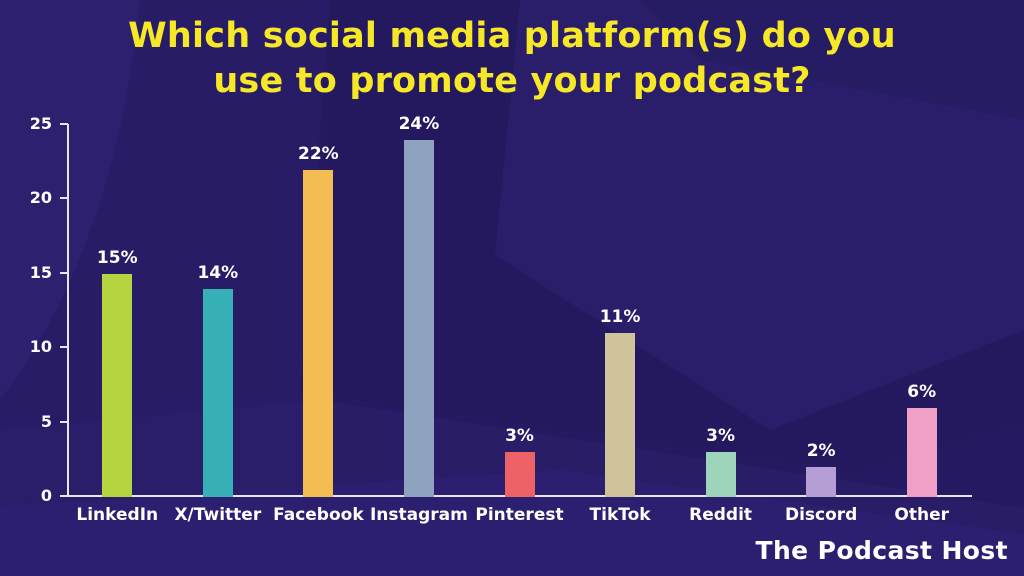 Image resolution: width=1024 pixels, height=576 pixels. What do you see at coordinates (40, 123) in the screenshot?
I see `y-tick-label: 25` at bounding box center [40, 123].